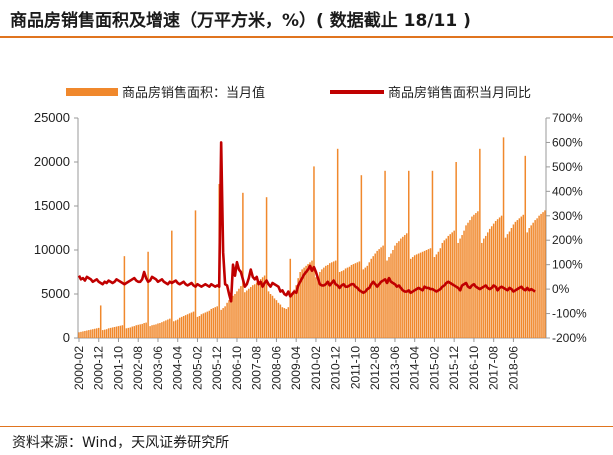 This screenshot has width=613, height=455. I want to click on x-tick-label: 2011-10, so click(355, 367).